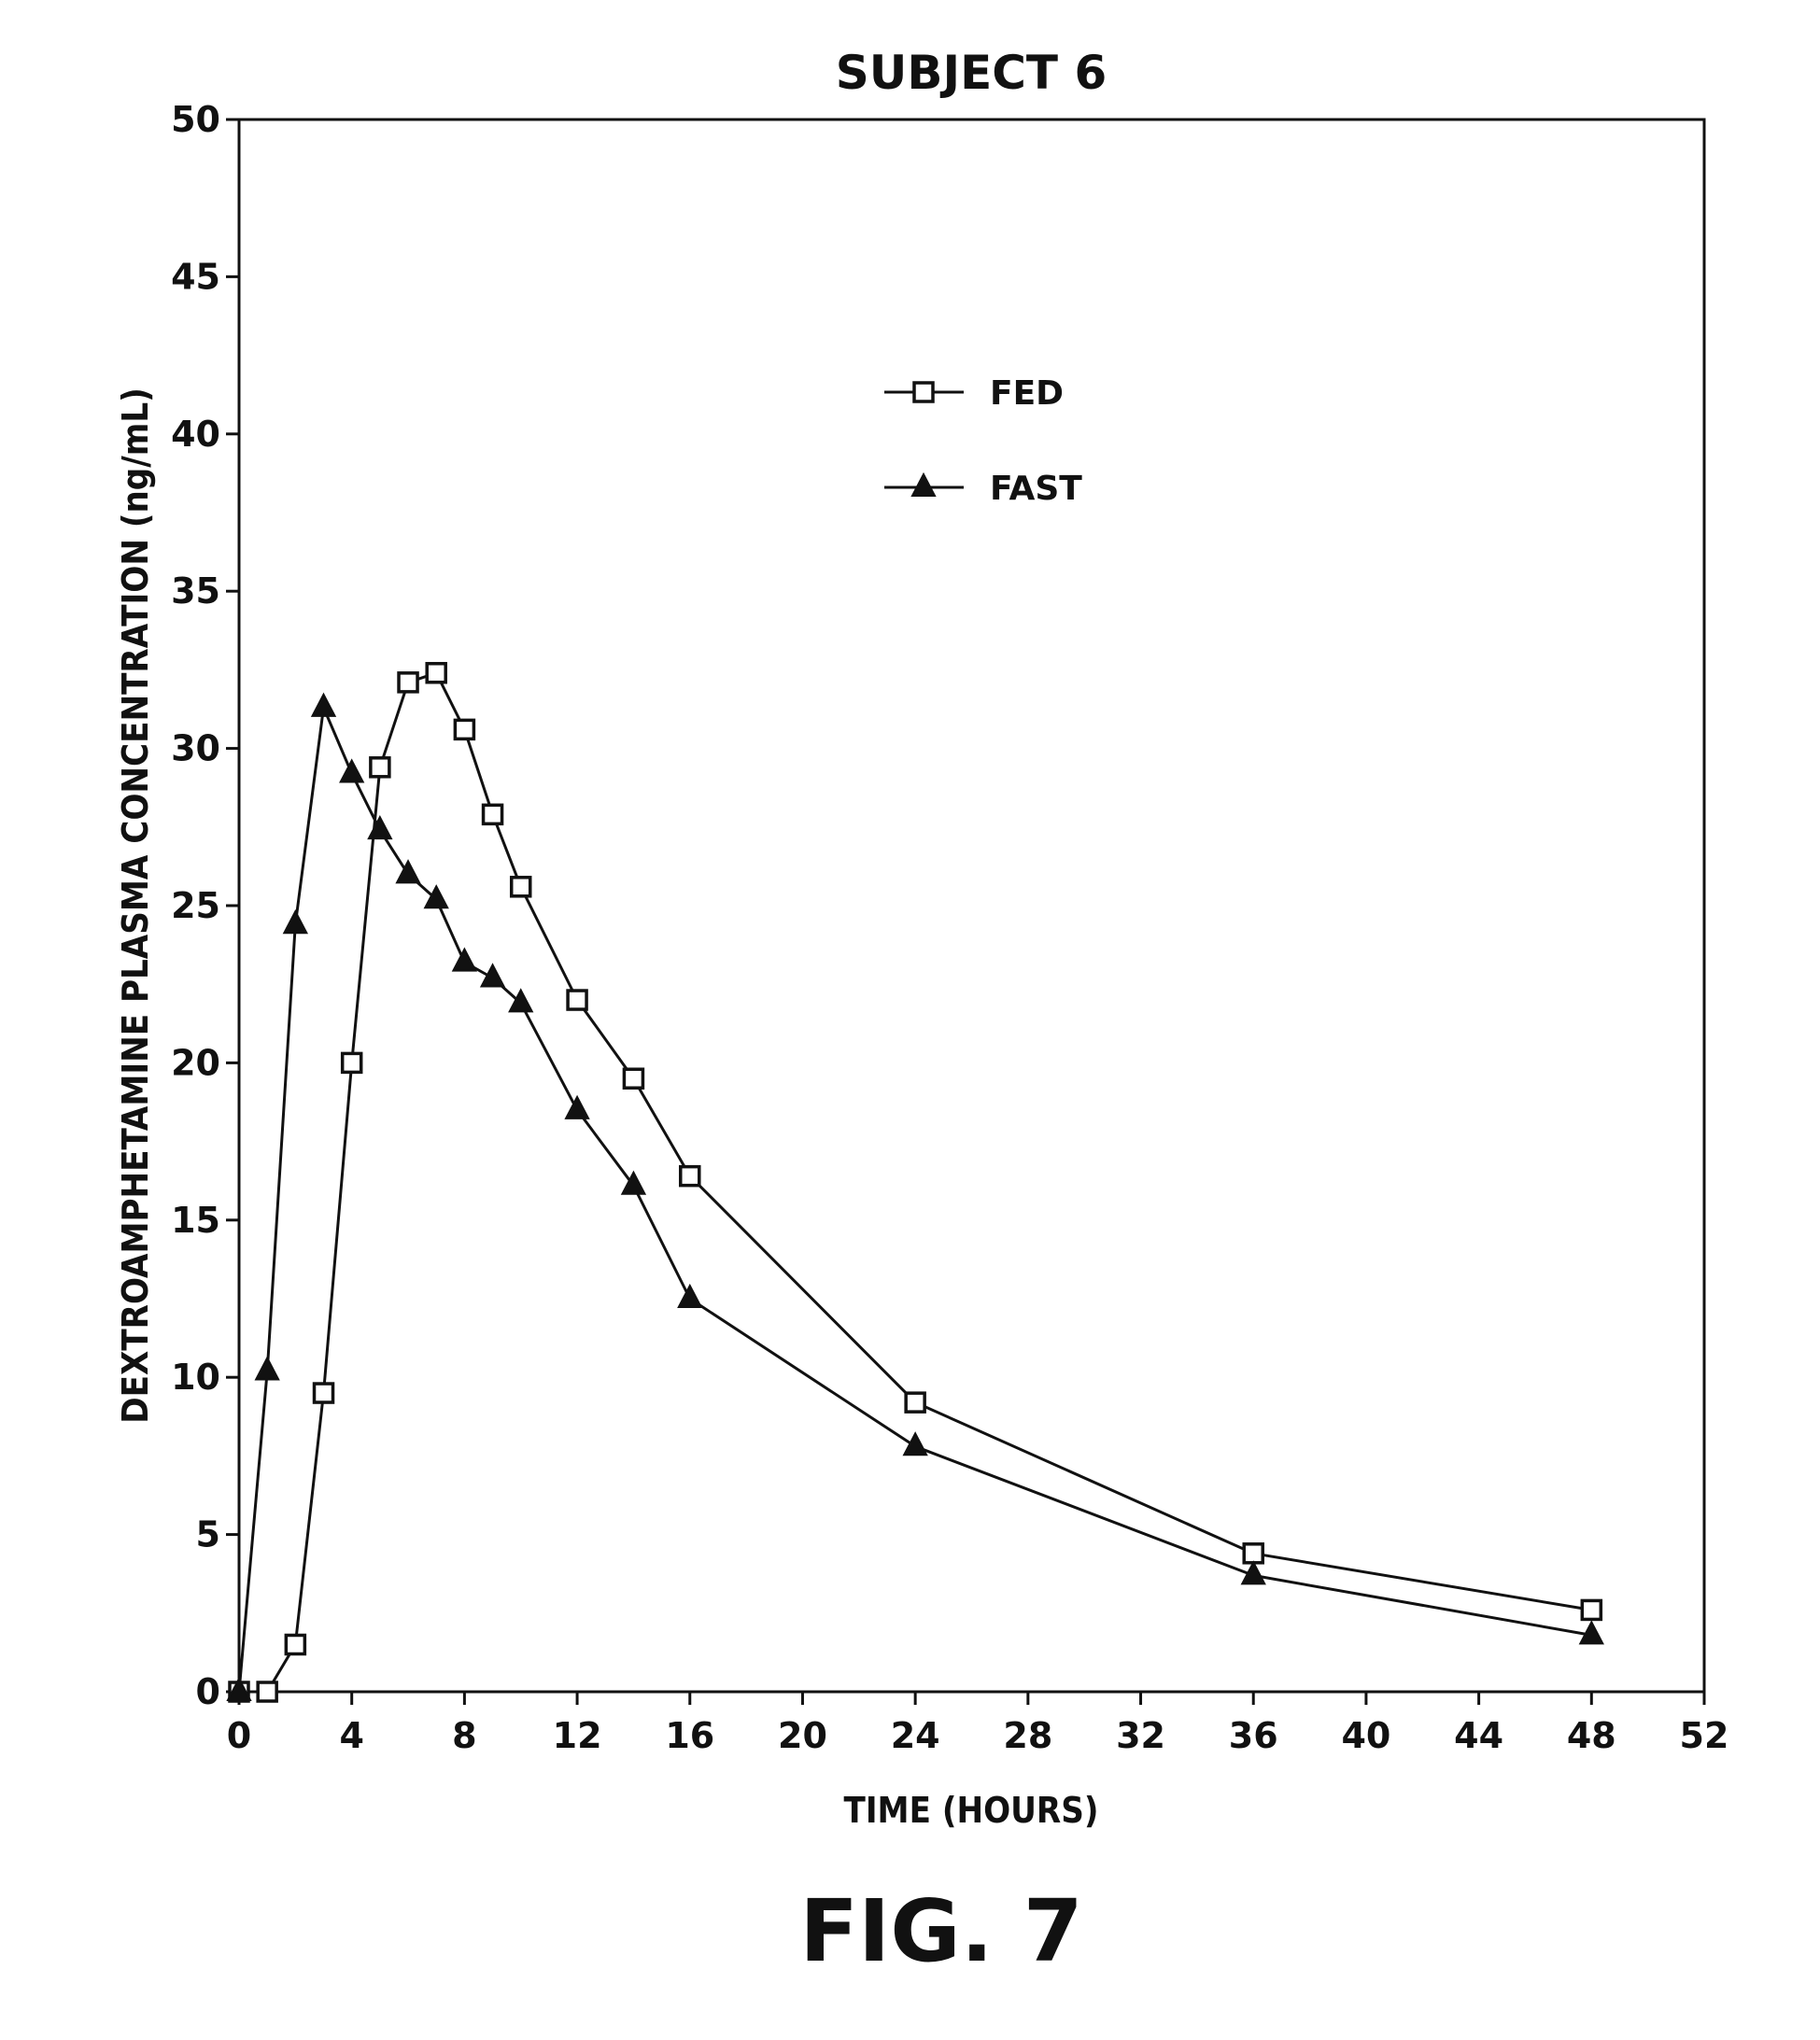 Image resolution: width=1820 pixels, height=2040 pixels. Describe the element at coordinates (208, 1691) in the screenshot. I see `y-tick-label: 0` at that location.